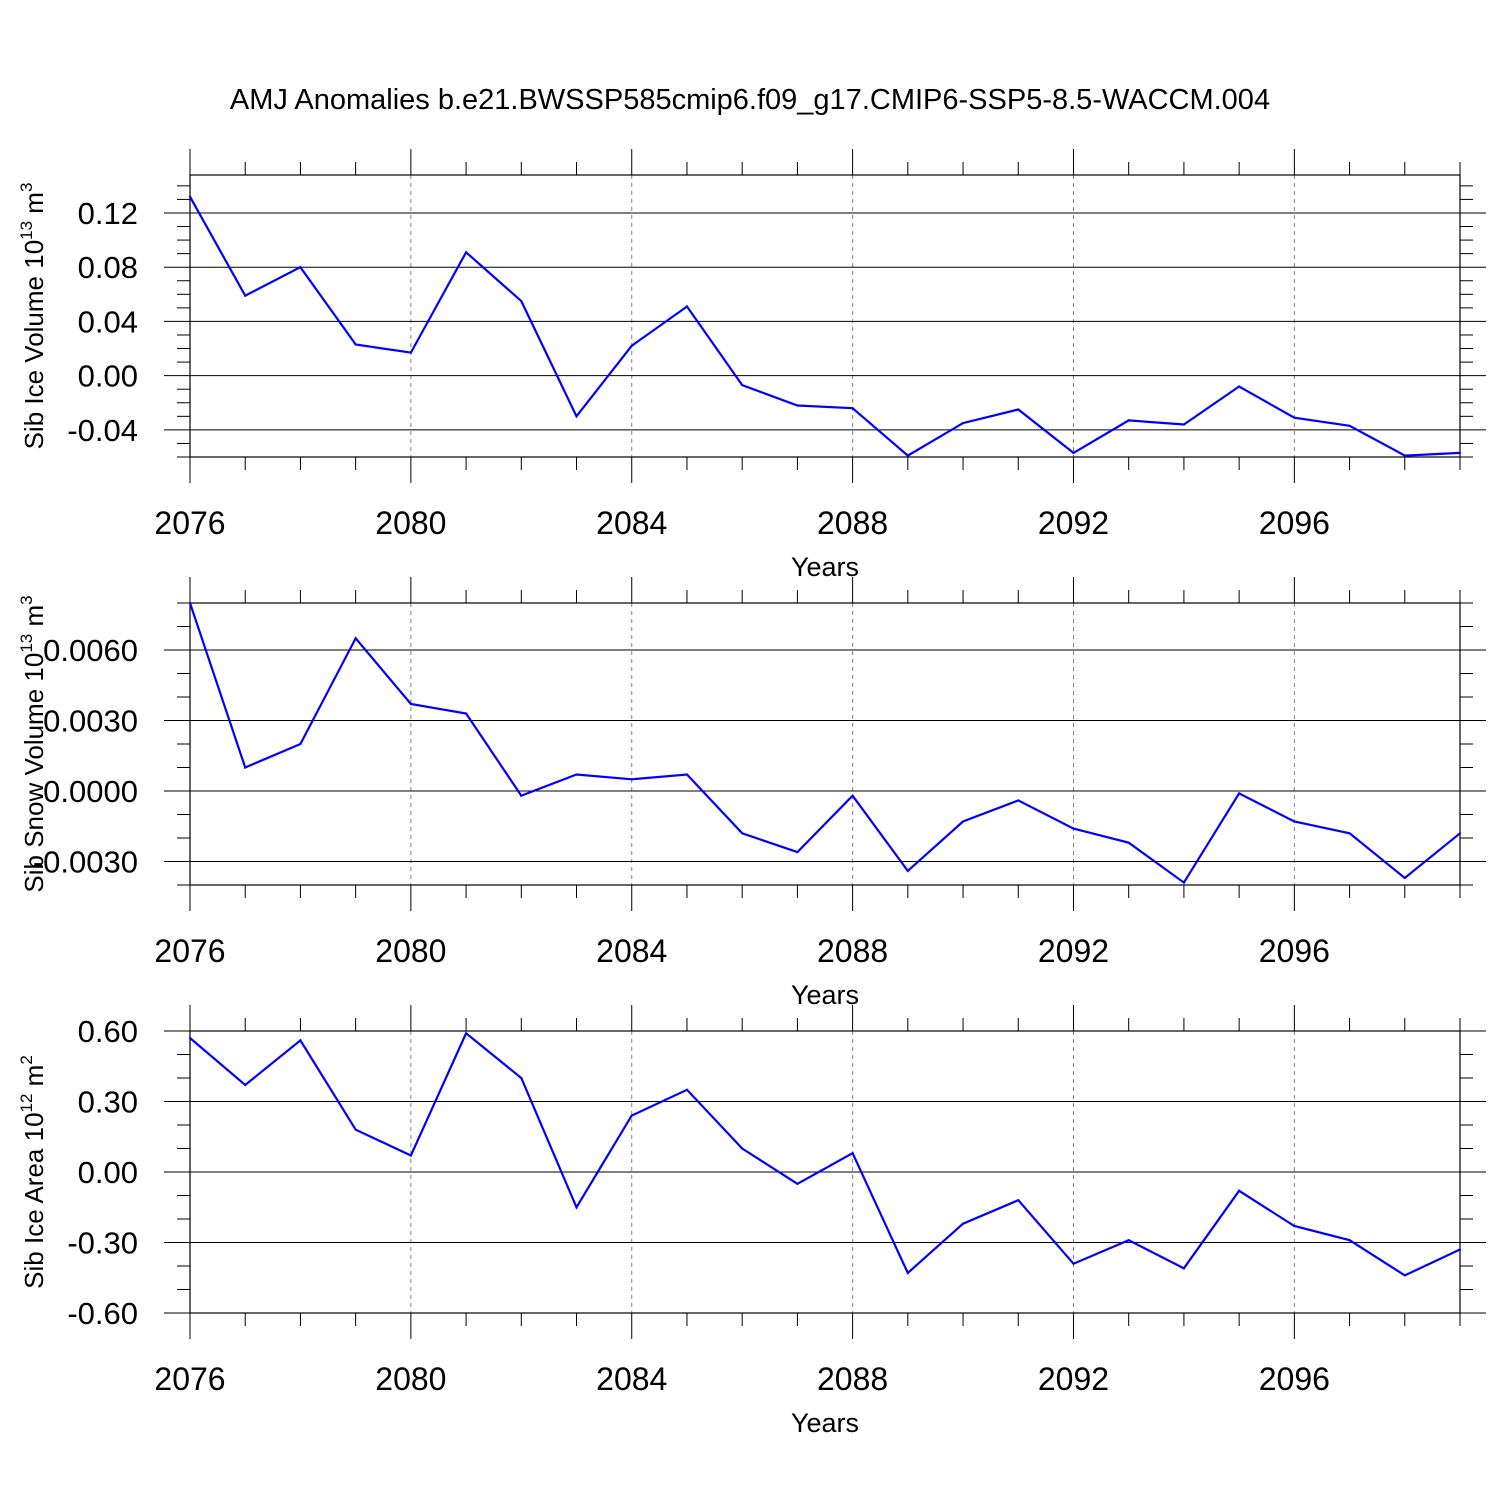 This screenshot has width=1500, height=1500. Describe the element at coordinates (85, 862) in the screenshot. I see `y-tick-label: -0.0030` at that location.